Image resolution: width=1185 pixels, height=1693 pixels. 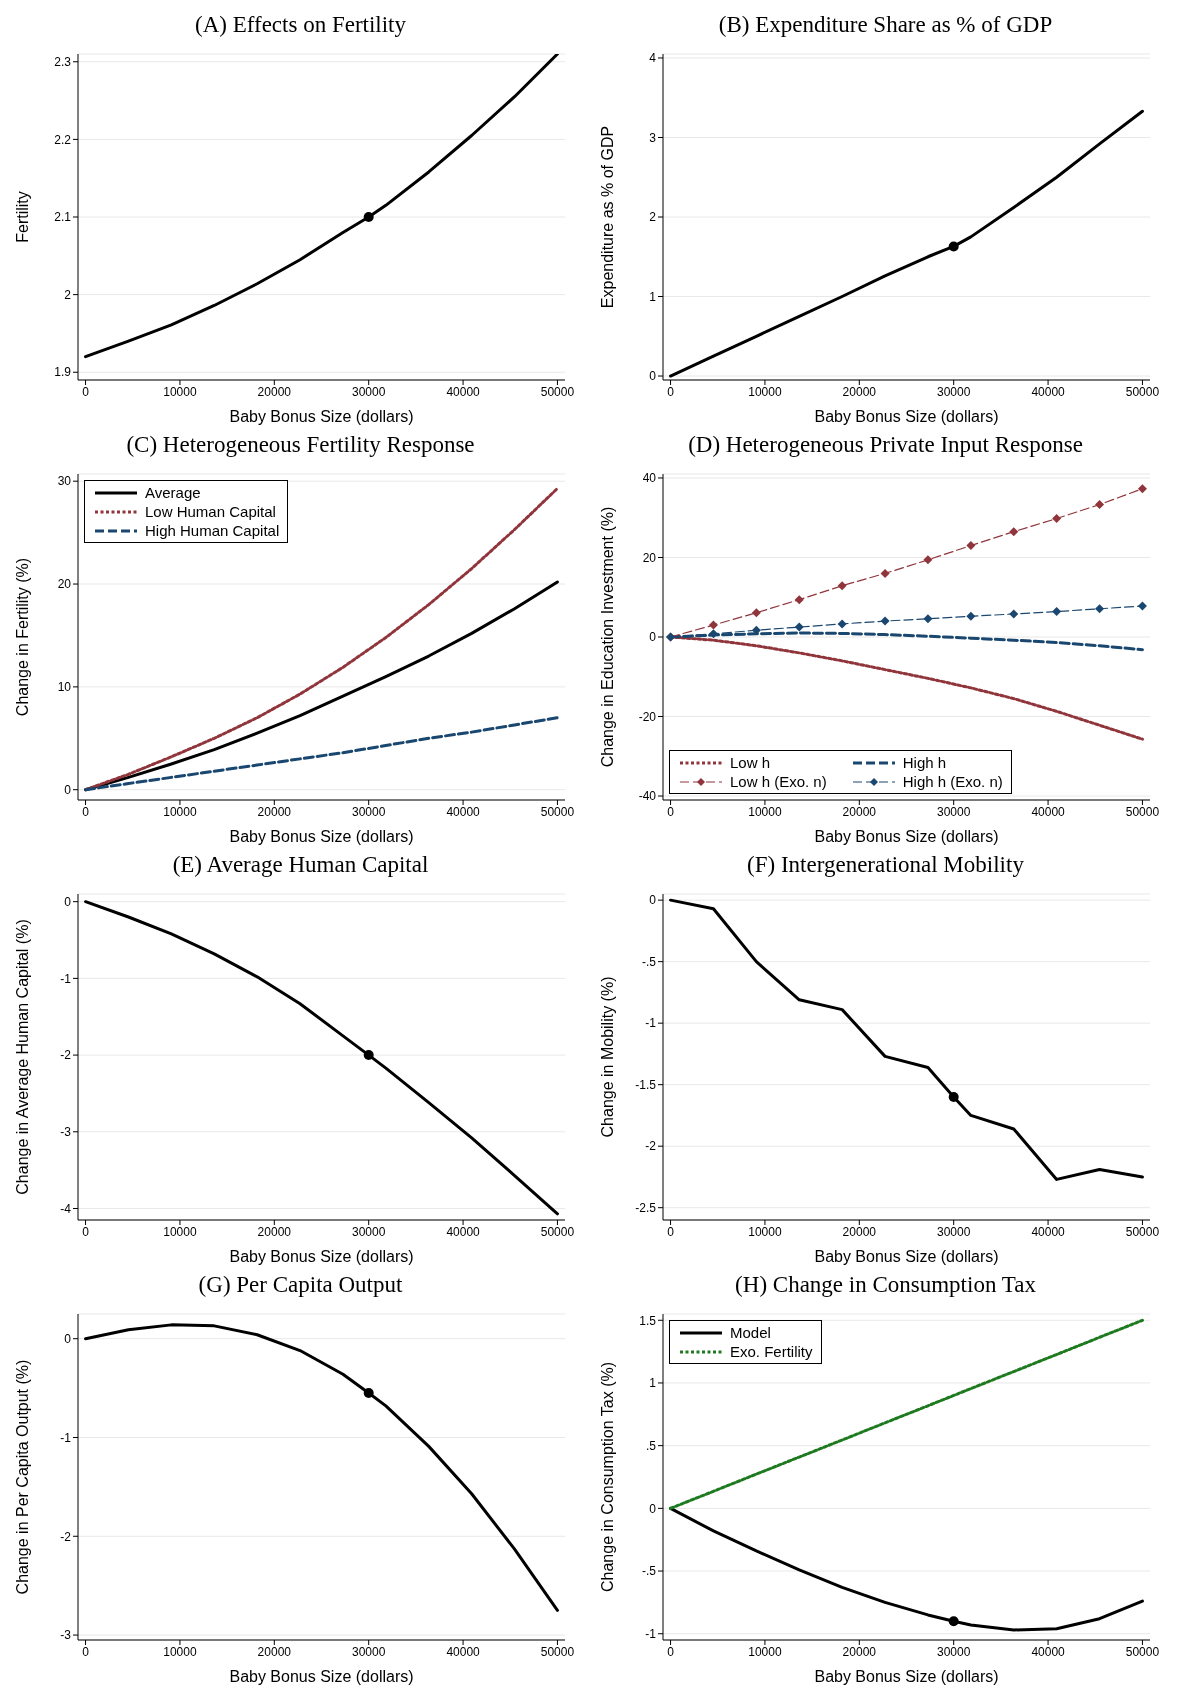 What do you see at coordinates (649, 1571) in the screenshot?
I see `y-tick-label: -.5` at bounding box center [649, 1571].